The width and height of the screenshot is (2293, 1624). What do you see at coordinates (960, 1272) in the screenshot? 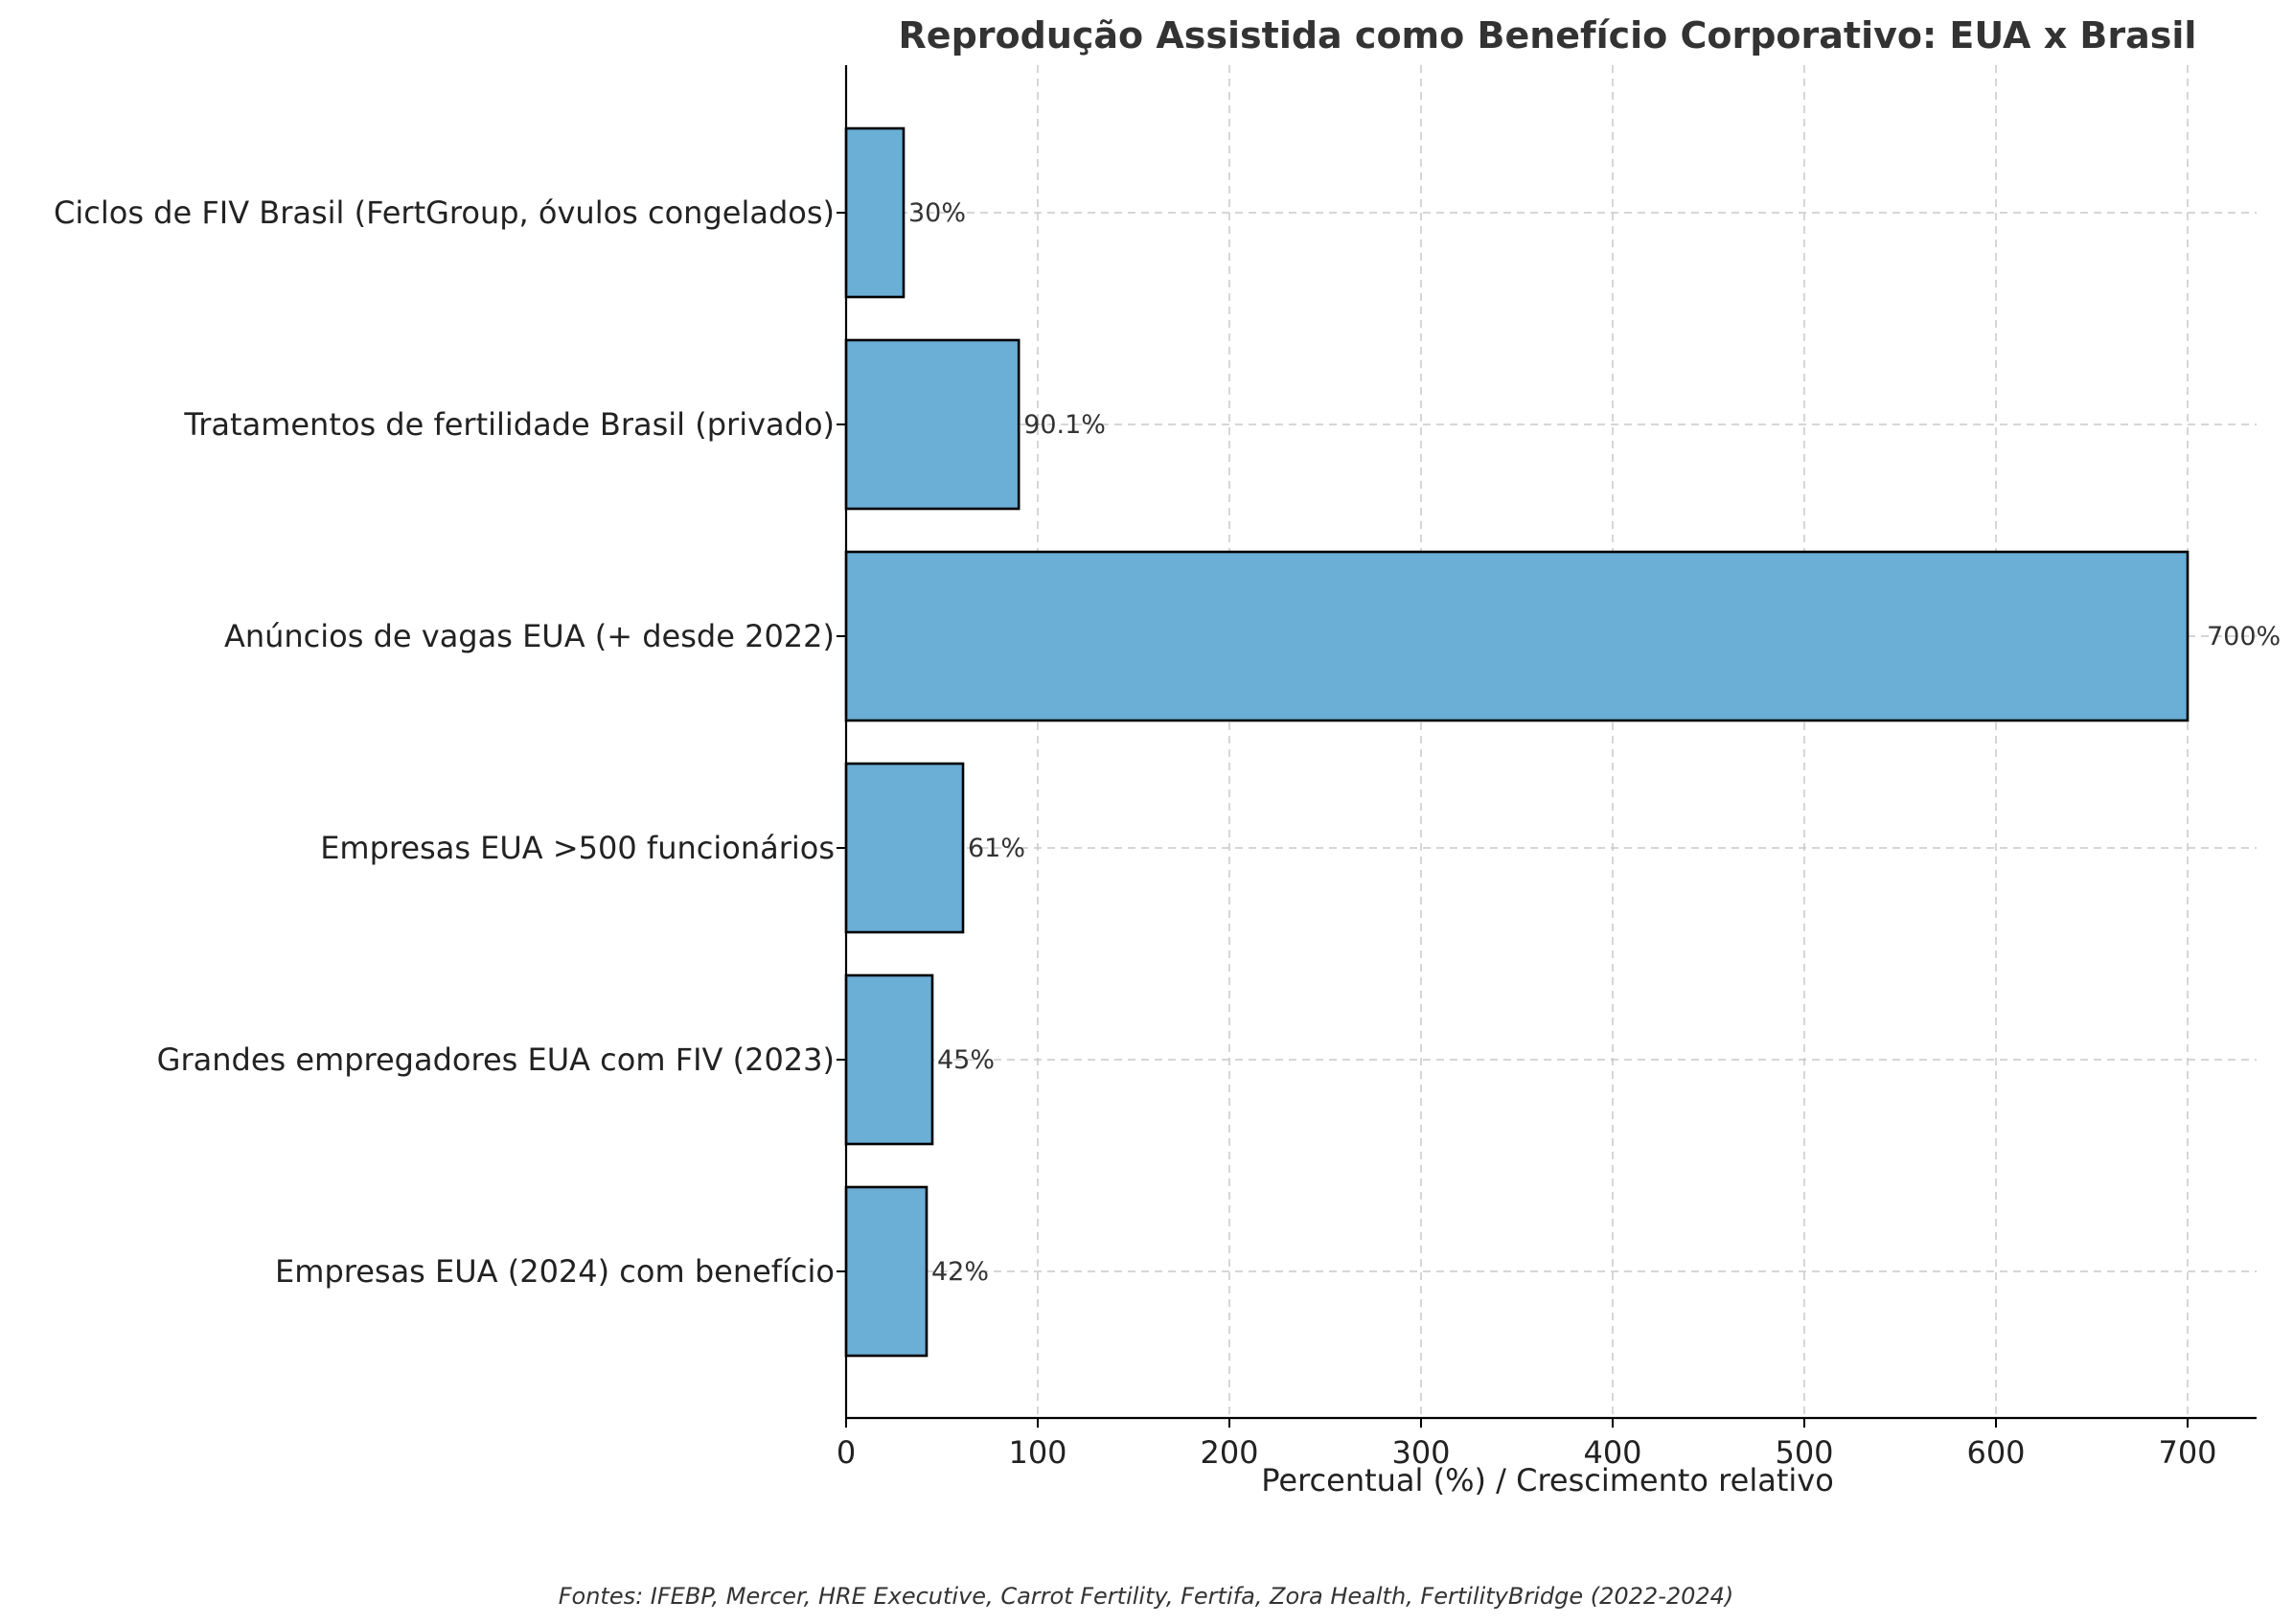
I see `data-label: 42%` at bounding box center [960, 1272].